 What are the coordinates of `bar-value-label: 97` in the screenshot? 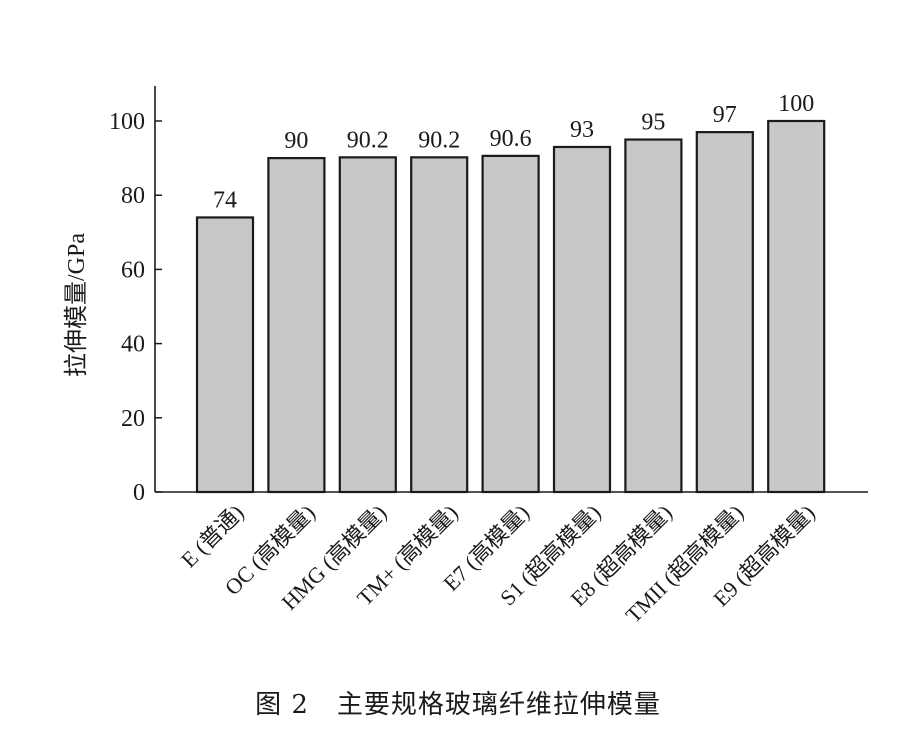 It's located at (725, 115).